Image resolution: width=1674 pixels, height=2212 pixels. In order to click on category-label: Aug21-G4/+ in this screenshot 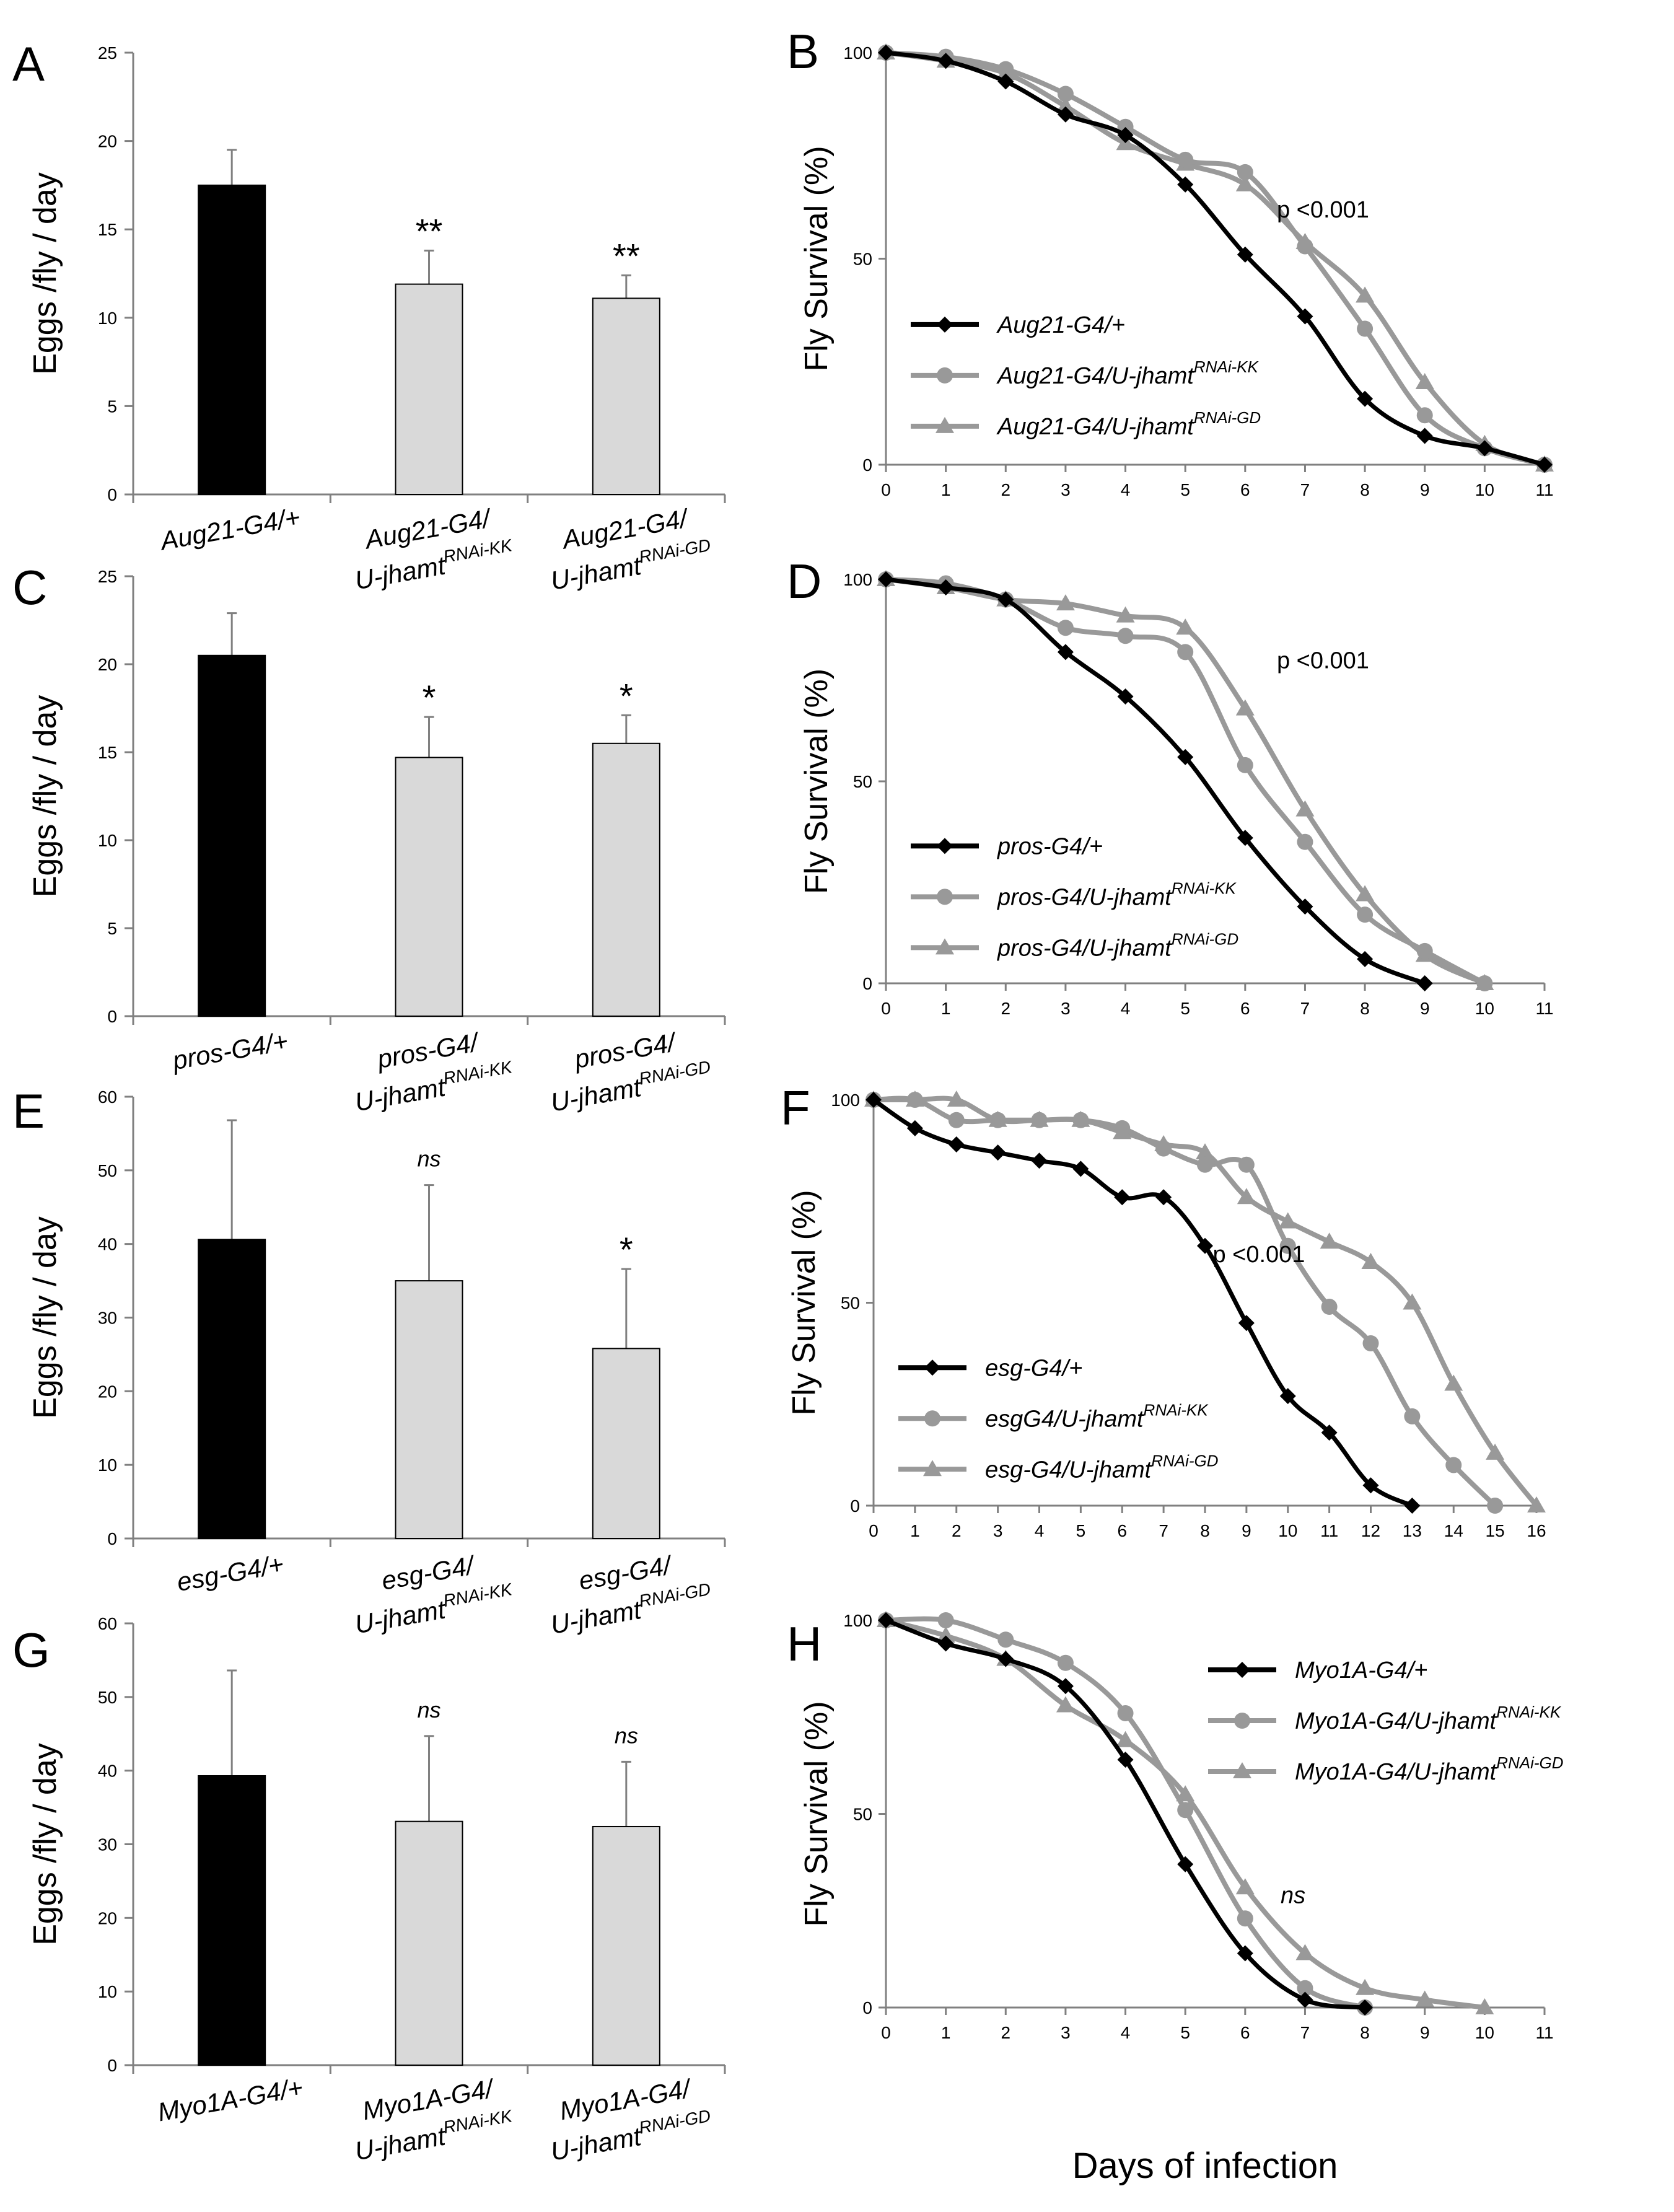, I will do `click(229, 529)`.